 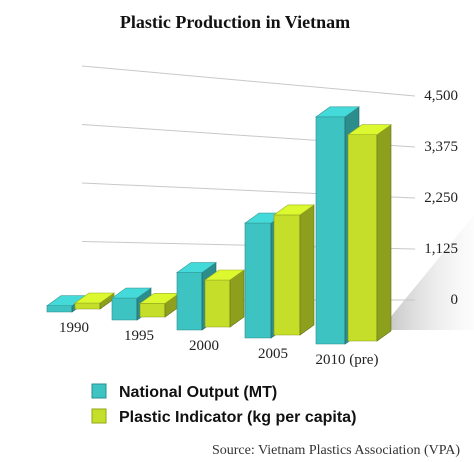 I want to click on y-axis-ticks: 0 1,125 2,250 3,375 4,500, so click(x=441, y=198).